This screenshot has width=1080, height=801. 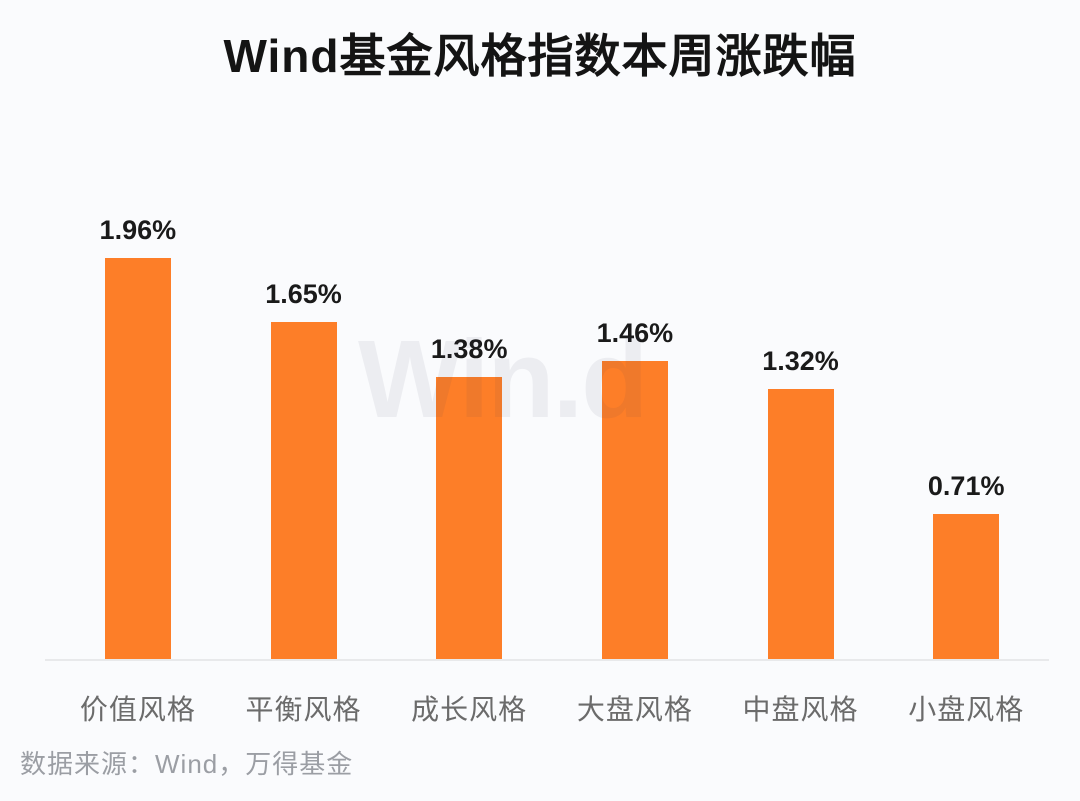 I want to click on category-label: 大盘风格, so click(x=634, y=709).